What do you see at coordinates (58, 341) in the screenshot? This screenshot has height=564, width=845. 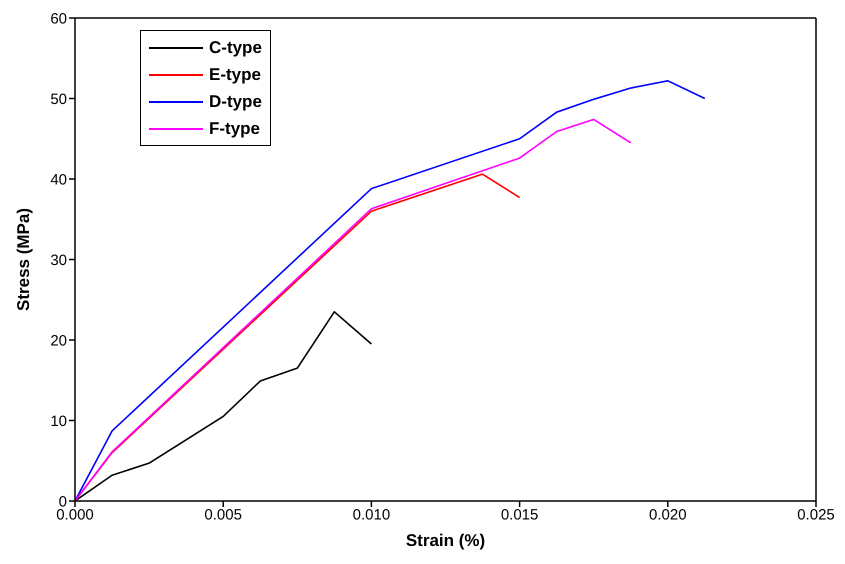 I see `y-tick-label: 20` at bounding box center [58, 341].